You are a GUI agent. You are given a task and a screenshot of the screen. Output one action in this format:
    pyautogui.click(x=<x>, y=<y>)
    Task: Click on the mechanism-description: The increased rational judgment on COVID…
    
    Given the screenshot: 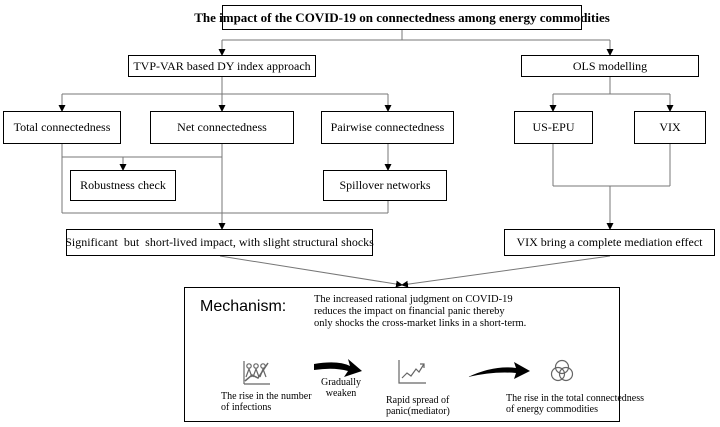 What is the action you would take?
    pyautogui.click(x=450, y=312)
    